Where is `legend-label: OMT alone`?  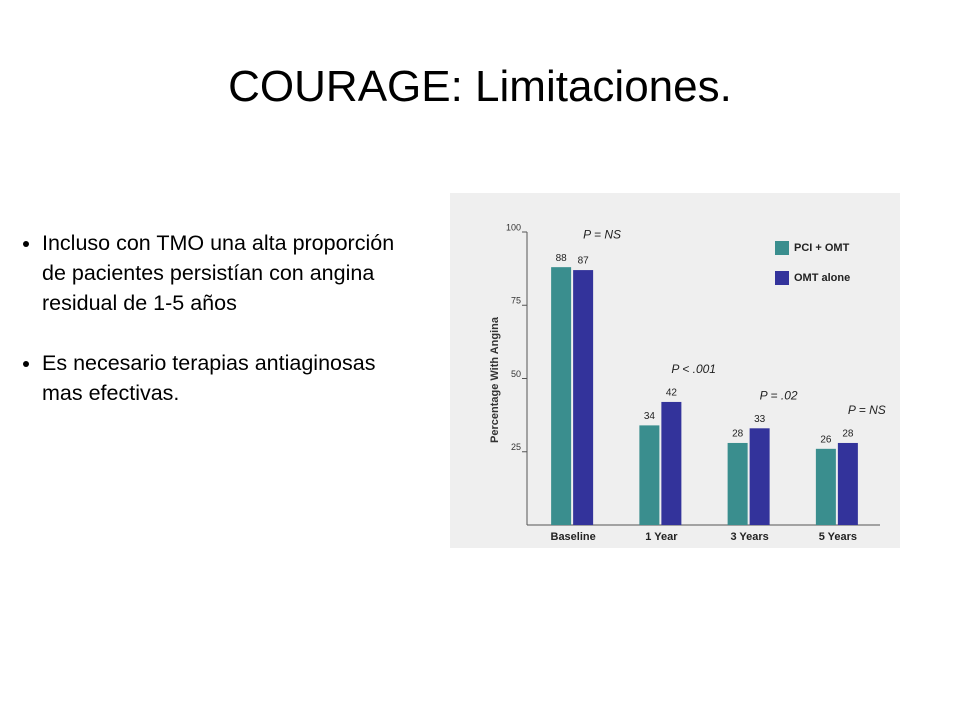 legend-label: OMT alone is located at coordinates (822, 278).